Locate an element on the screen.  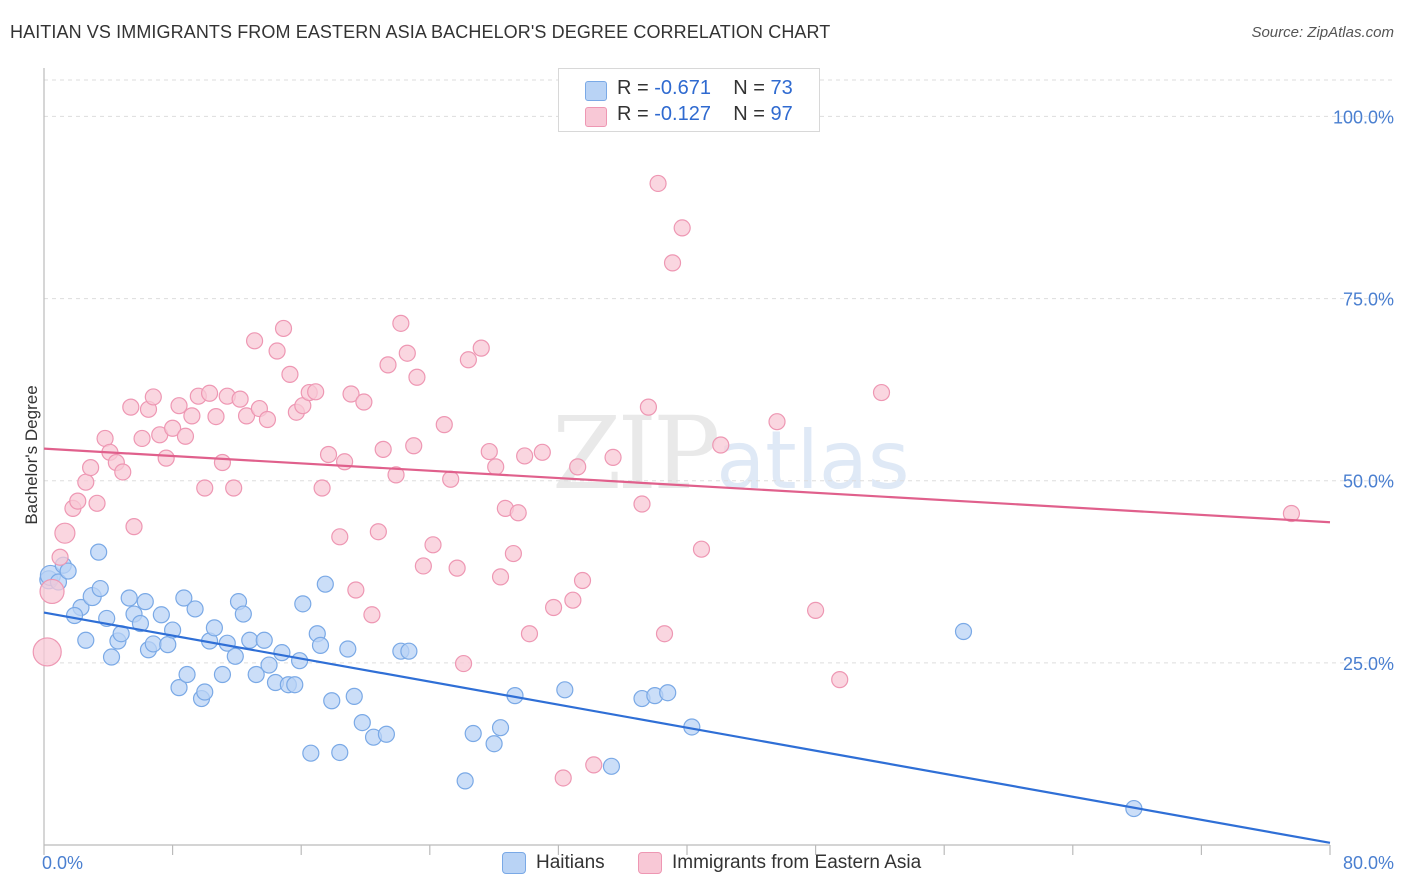
x-tick-label-max: 80.0% is located at coordinates (1368, 863).